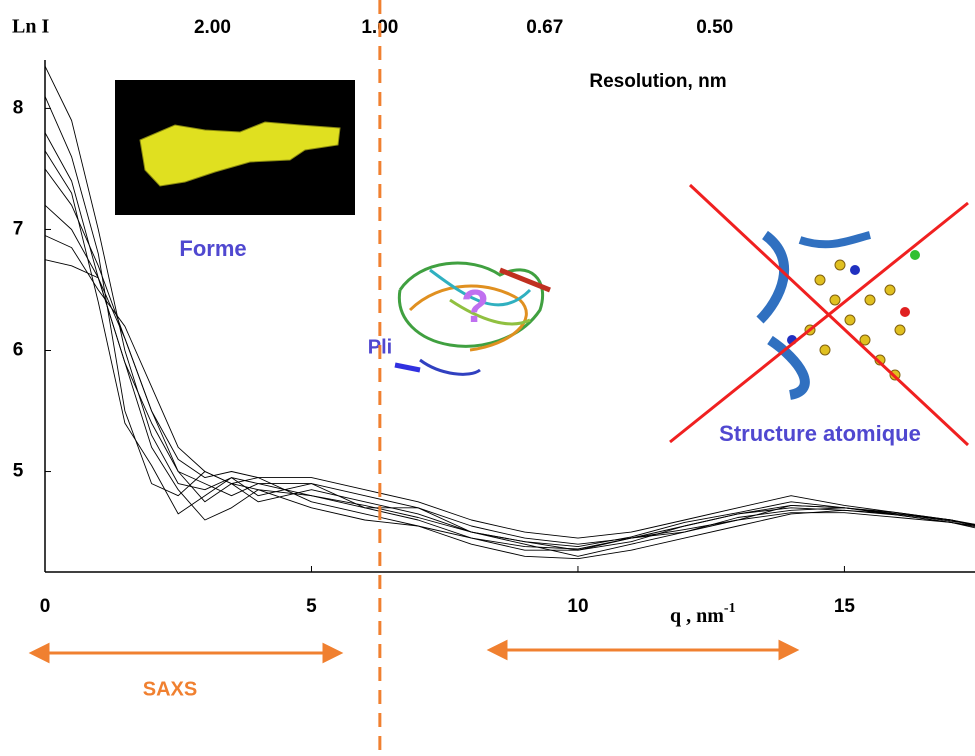 Image resolution: width=975 pixels, height=756 pixels. I want to click on x-tick-label: 0, so click(45, 606).